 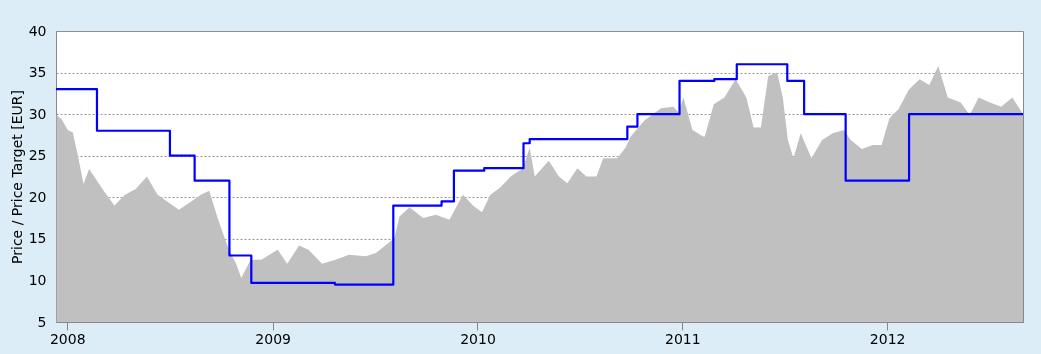 I want to click on x-tick-label: 2009, so click(x=273, y=338).